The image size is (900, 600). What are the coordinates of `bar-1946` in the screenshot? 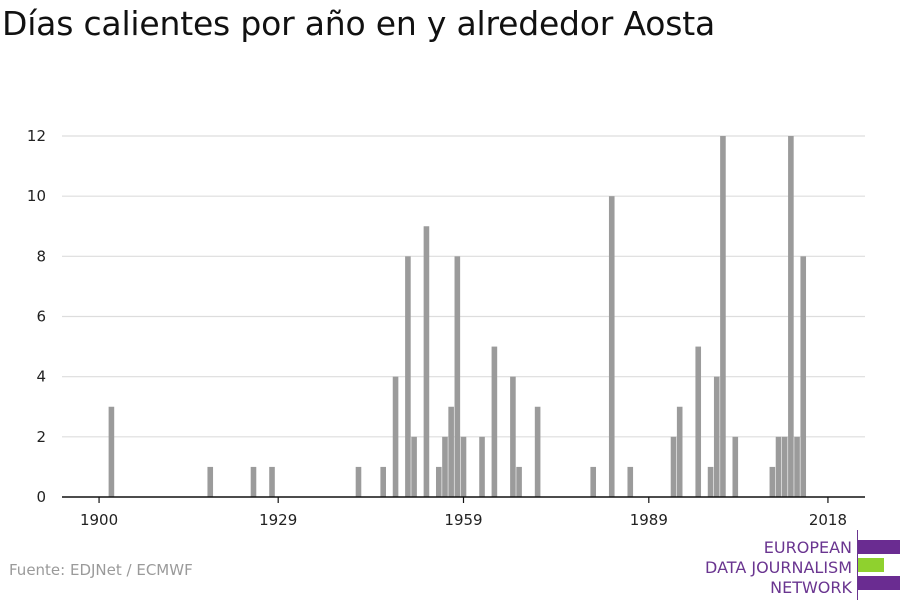 It's located at (383, 481).